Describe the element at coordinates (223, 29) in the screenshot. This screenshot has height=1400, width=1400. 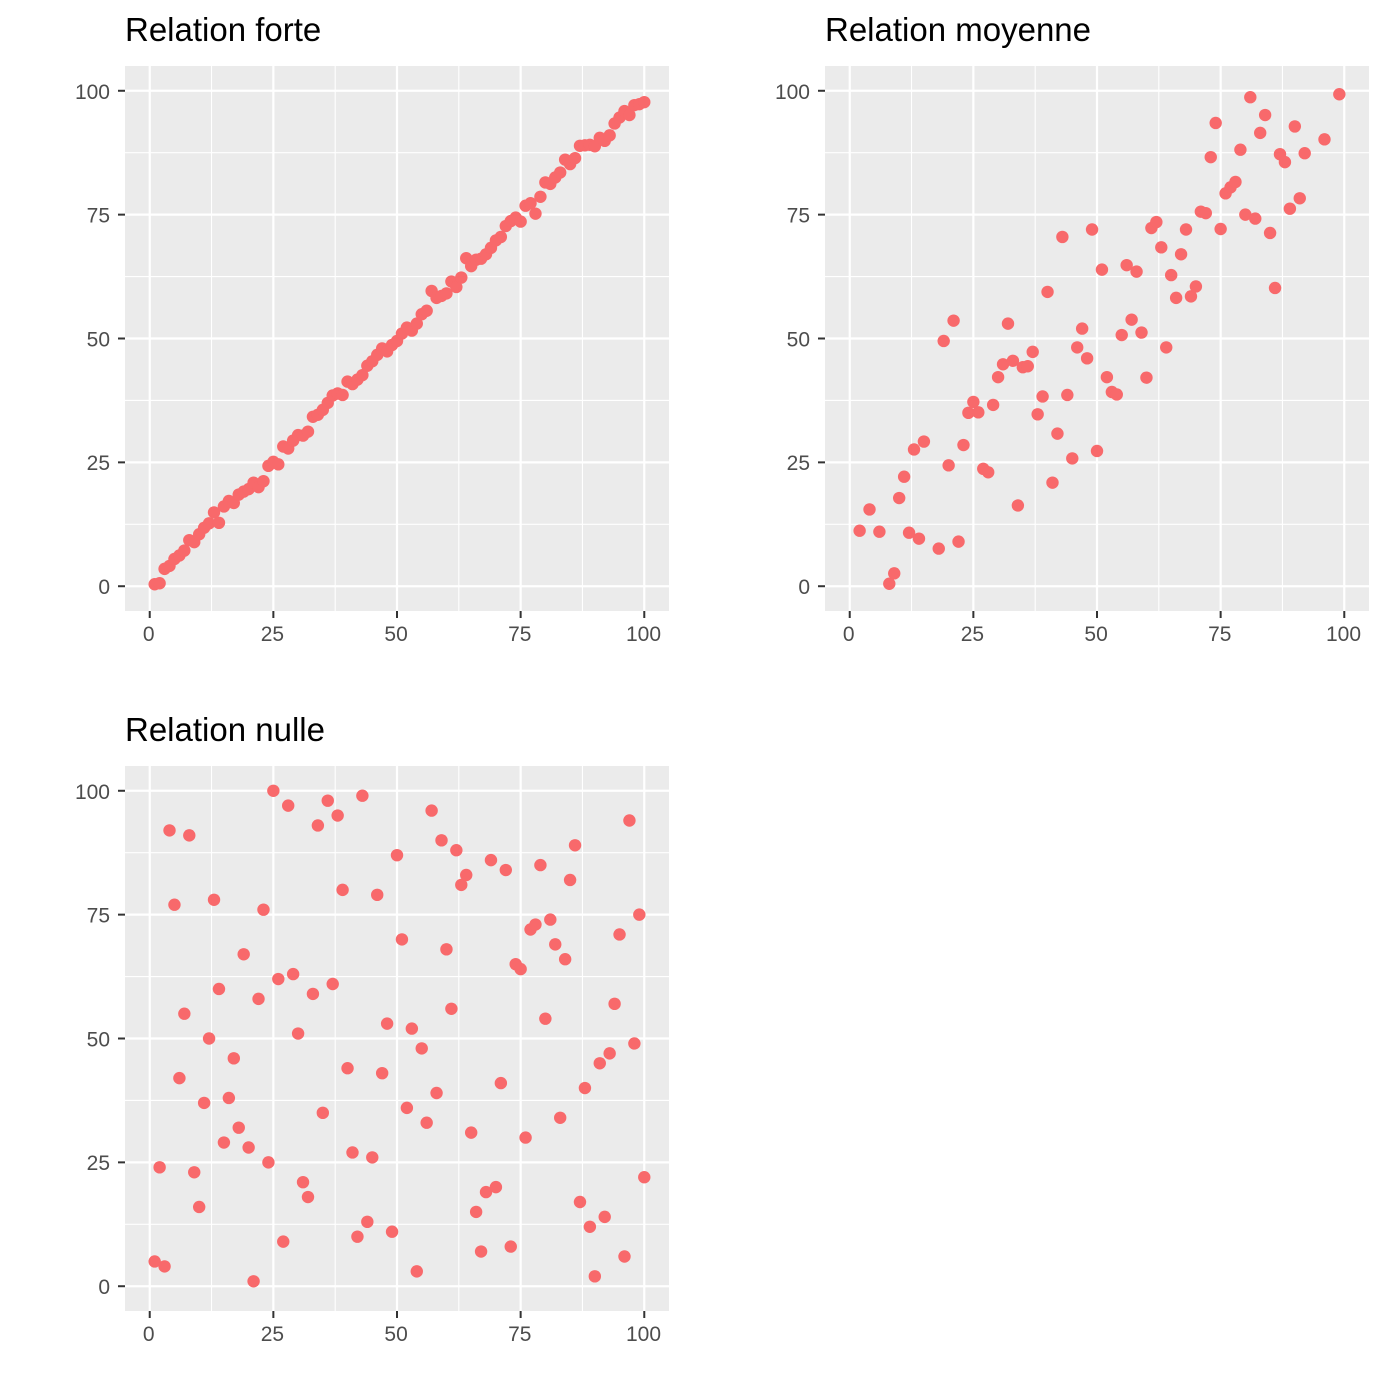
I see `panel-title: Relation forte` at that location.